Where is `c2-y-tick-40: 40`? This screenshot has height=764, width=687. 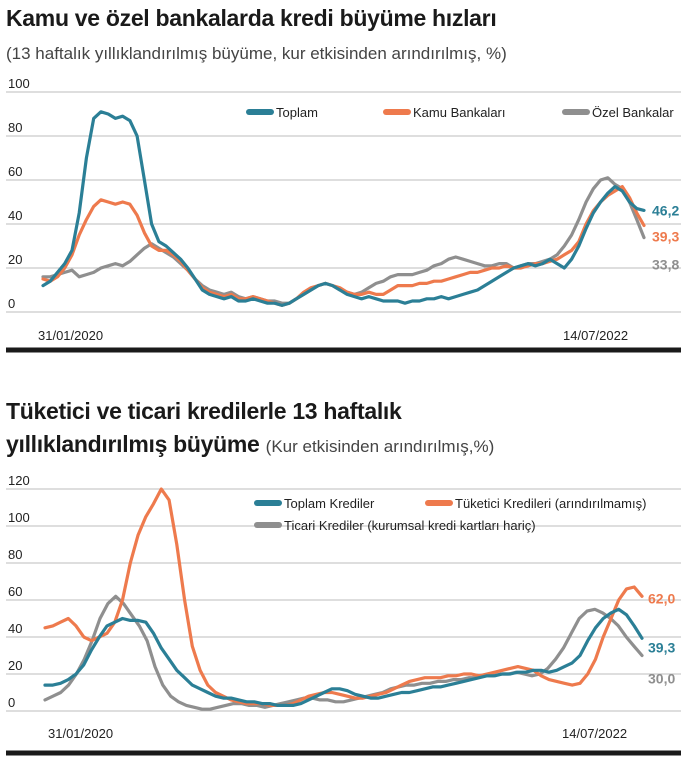 c2-y-tick-40: 40 is located at coordinates (15, 628).